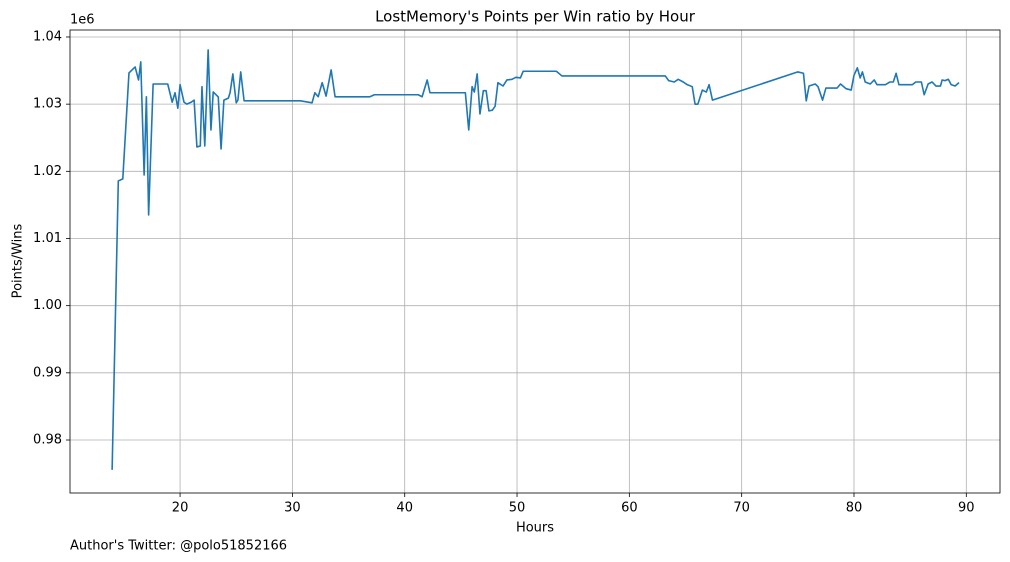 Image resolution: width=1010 pixels, height=562 pixels. Describe the element at coordinates (966, 508) in the screenshot. I see `x-tick-label: 90` at that location.